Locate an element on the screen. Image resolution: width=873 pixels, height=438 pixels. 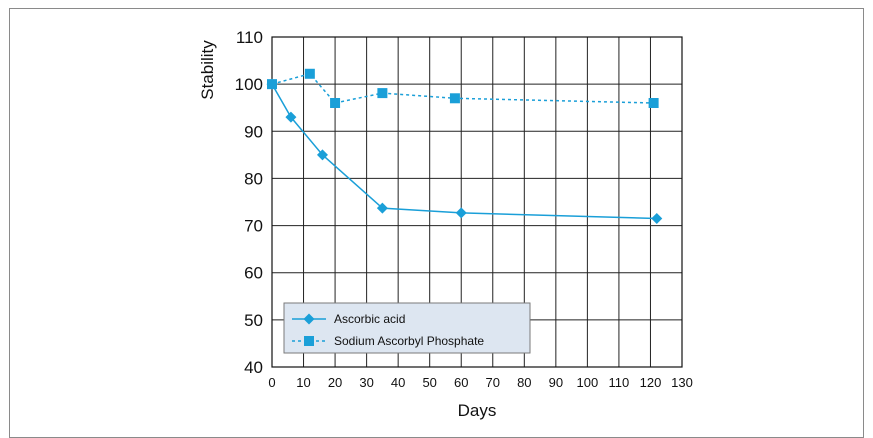
x-tick-label: 130 is located at coordinates (682, 382).